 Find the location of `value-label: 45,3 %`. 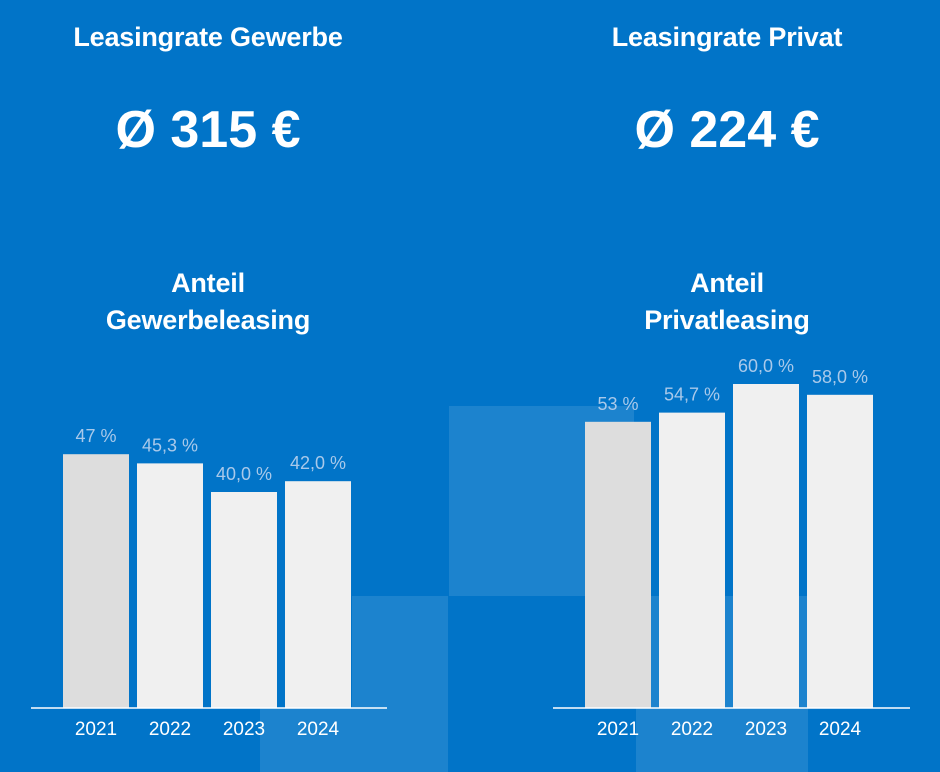

value-label: 45,3 % is located at coordinates (170, 445).